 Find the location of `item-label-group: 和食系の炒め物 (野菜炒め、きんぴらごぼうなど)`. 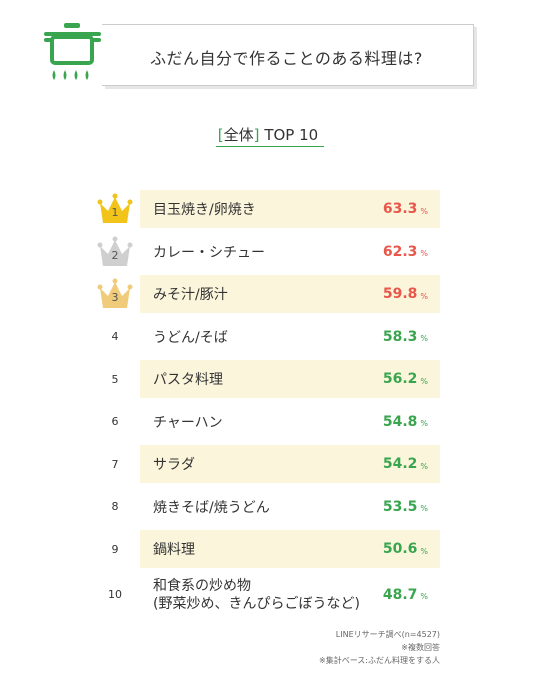

item-label-group: 和食系の炒め物 (野菜炒め、きんぴらごぼうなど) is located at coordinates (256, 595).